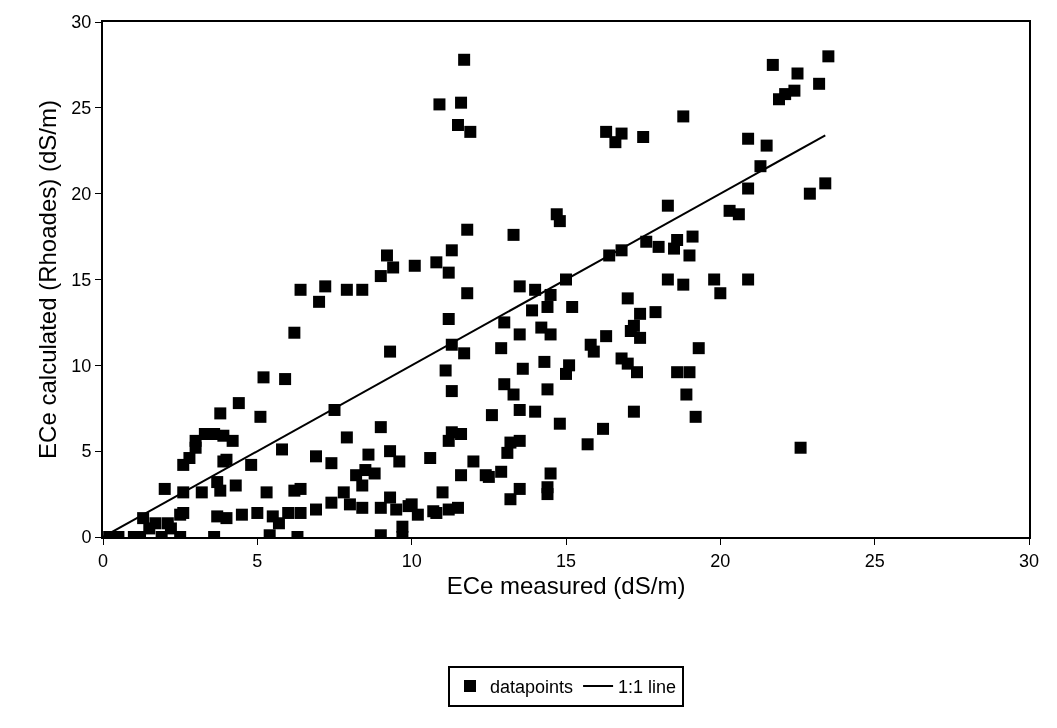  What do you see at coordinates (532, 686) in the screenshot?
I see `legend-label: datapoints` at bounding box center [532, 686].